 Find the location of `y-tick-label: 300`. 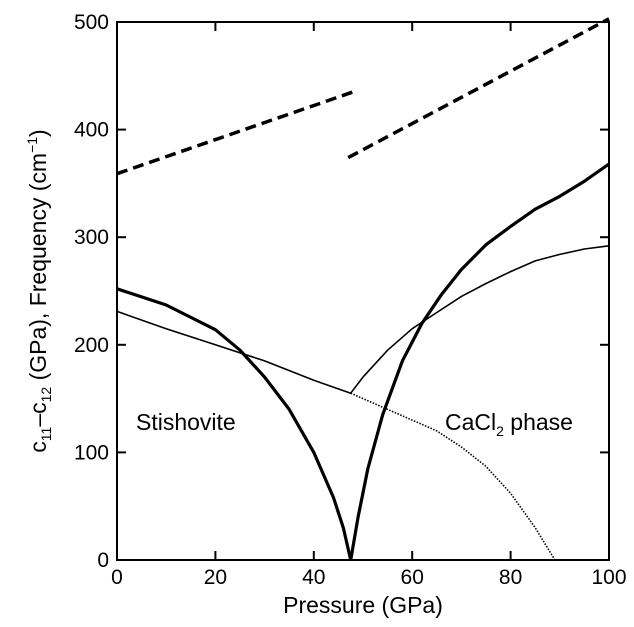

y-tick-label: 300 is located at coordinates (91, 237).